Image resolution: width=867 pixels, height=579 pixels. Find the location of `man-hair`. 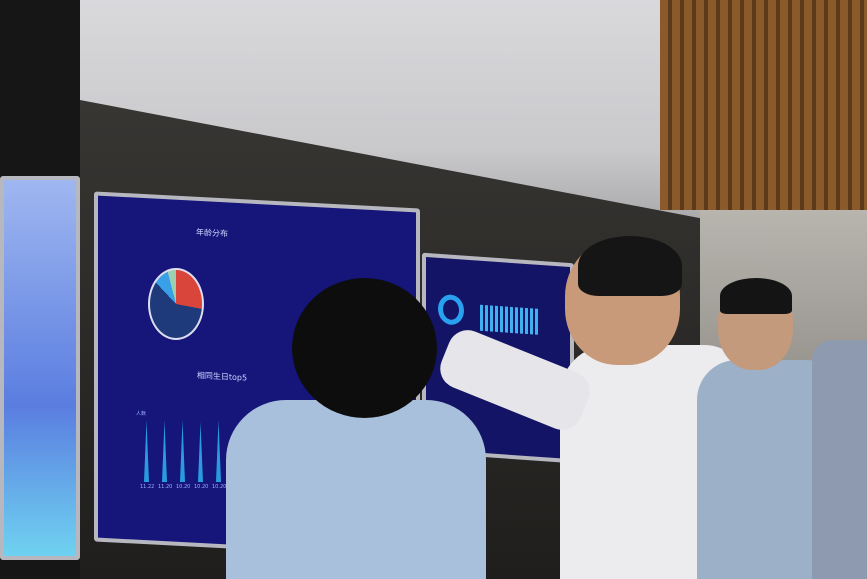

man-hair is located at coordinates (630, 266).